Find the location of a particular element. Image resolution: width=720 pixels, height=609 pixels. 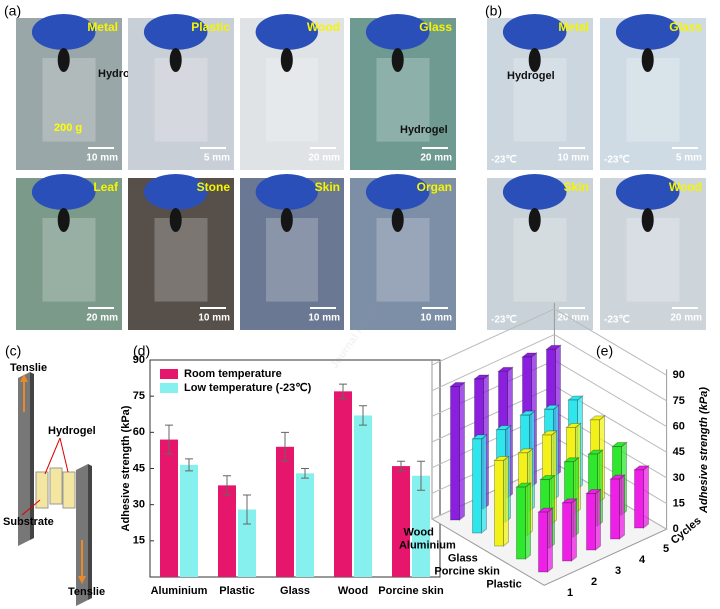

cycle-label: 3 is located at coordinates (618, 571).